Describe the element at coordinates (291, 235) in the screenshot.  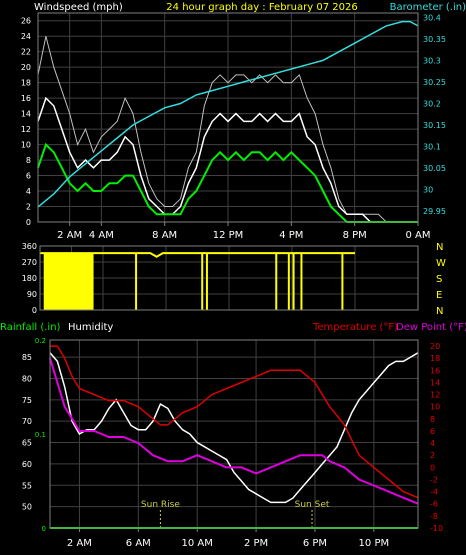
I see `wind-xtick-label-4: 4 PM` at that location.